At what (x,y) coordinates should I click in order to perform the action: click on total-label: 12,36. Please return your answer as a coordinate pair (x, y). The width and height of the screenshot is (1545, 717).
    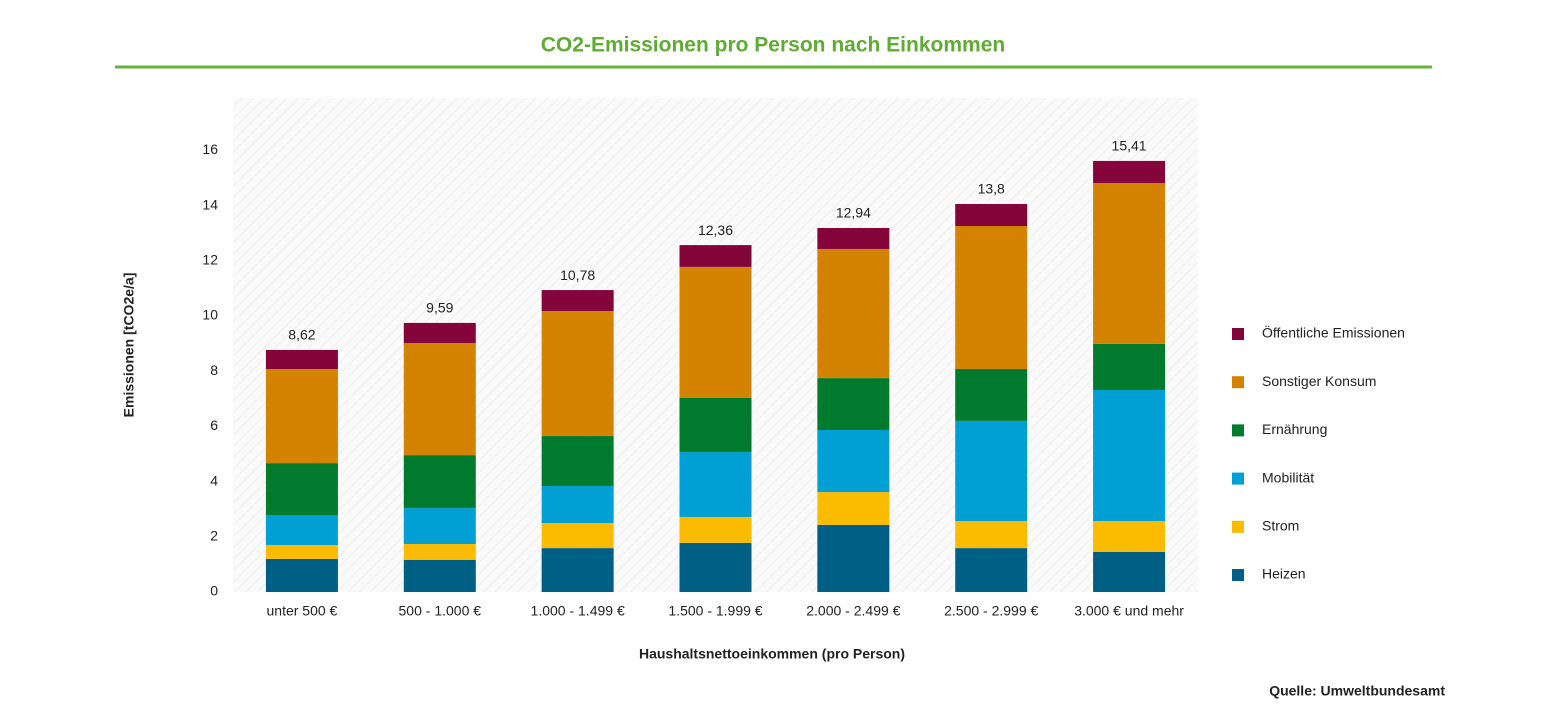
    Looking at the image, I should click on (715, 230).